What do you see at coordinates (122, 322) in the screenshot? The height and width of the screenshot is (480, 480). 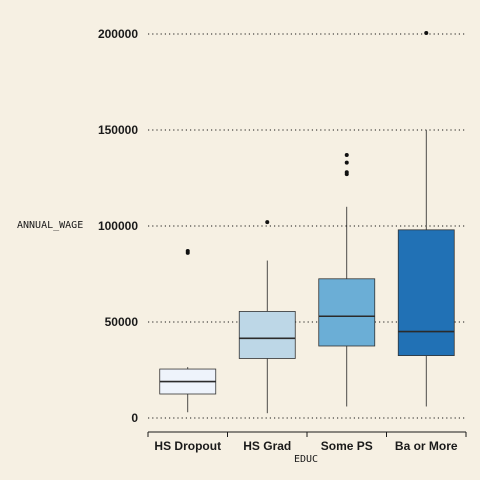 I see `y-tick-label: 50000` at bounding box center [122, 322].